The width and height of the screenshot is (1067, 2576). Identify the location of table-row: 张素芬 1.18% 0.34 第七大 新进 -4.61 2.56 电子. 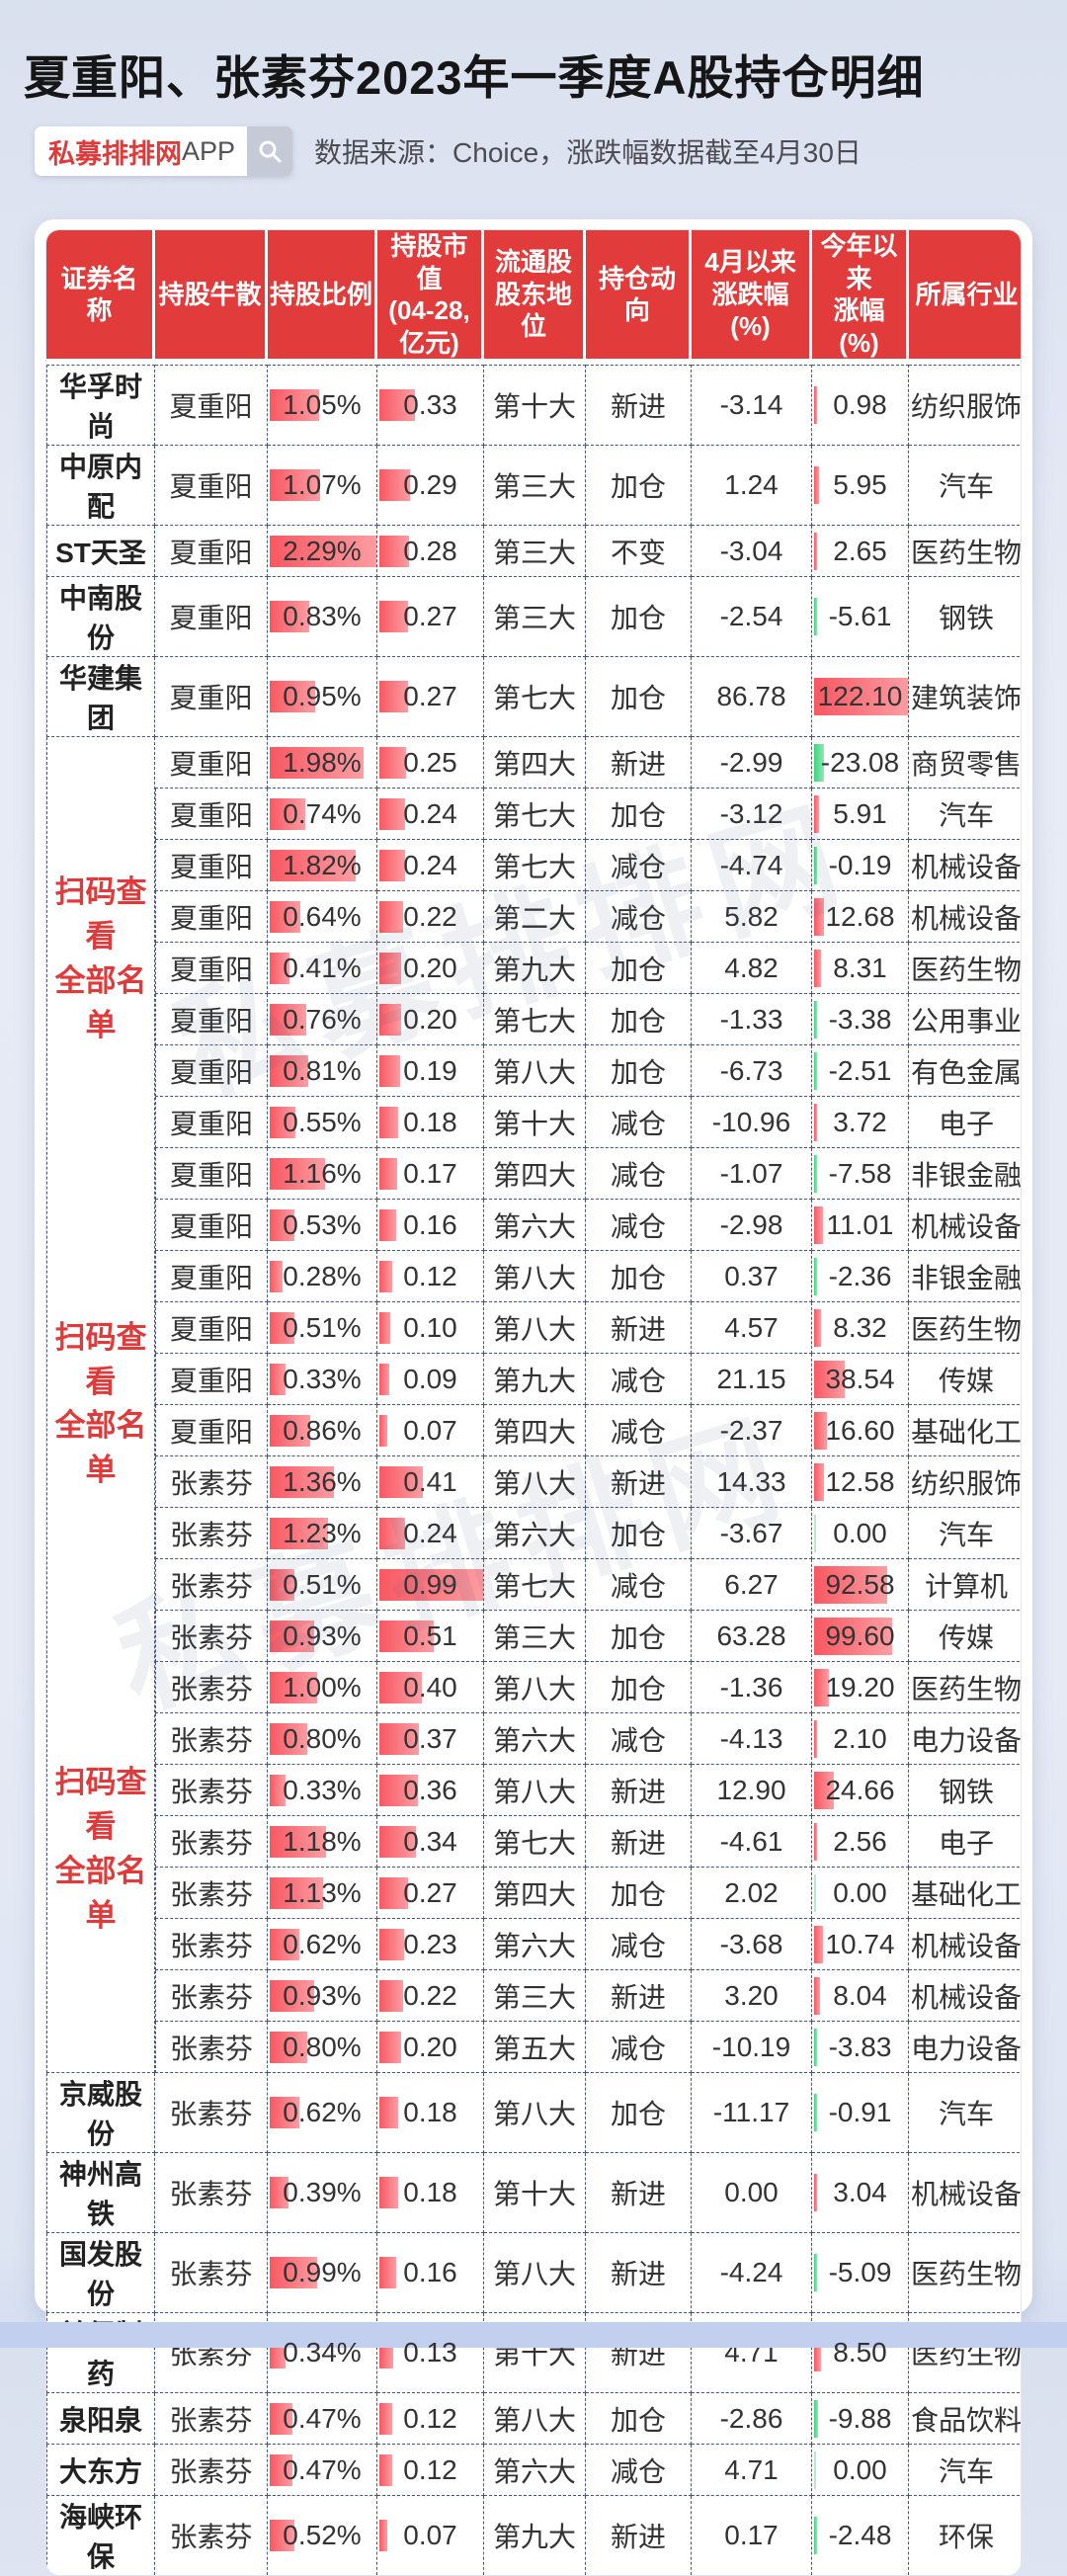
(533, 1842).